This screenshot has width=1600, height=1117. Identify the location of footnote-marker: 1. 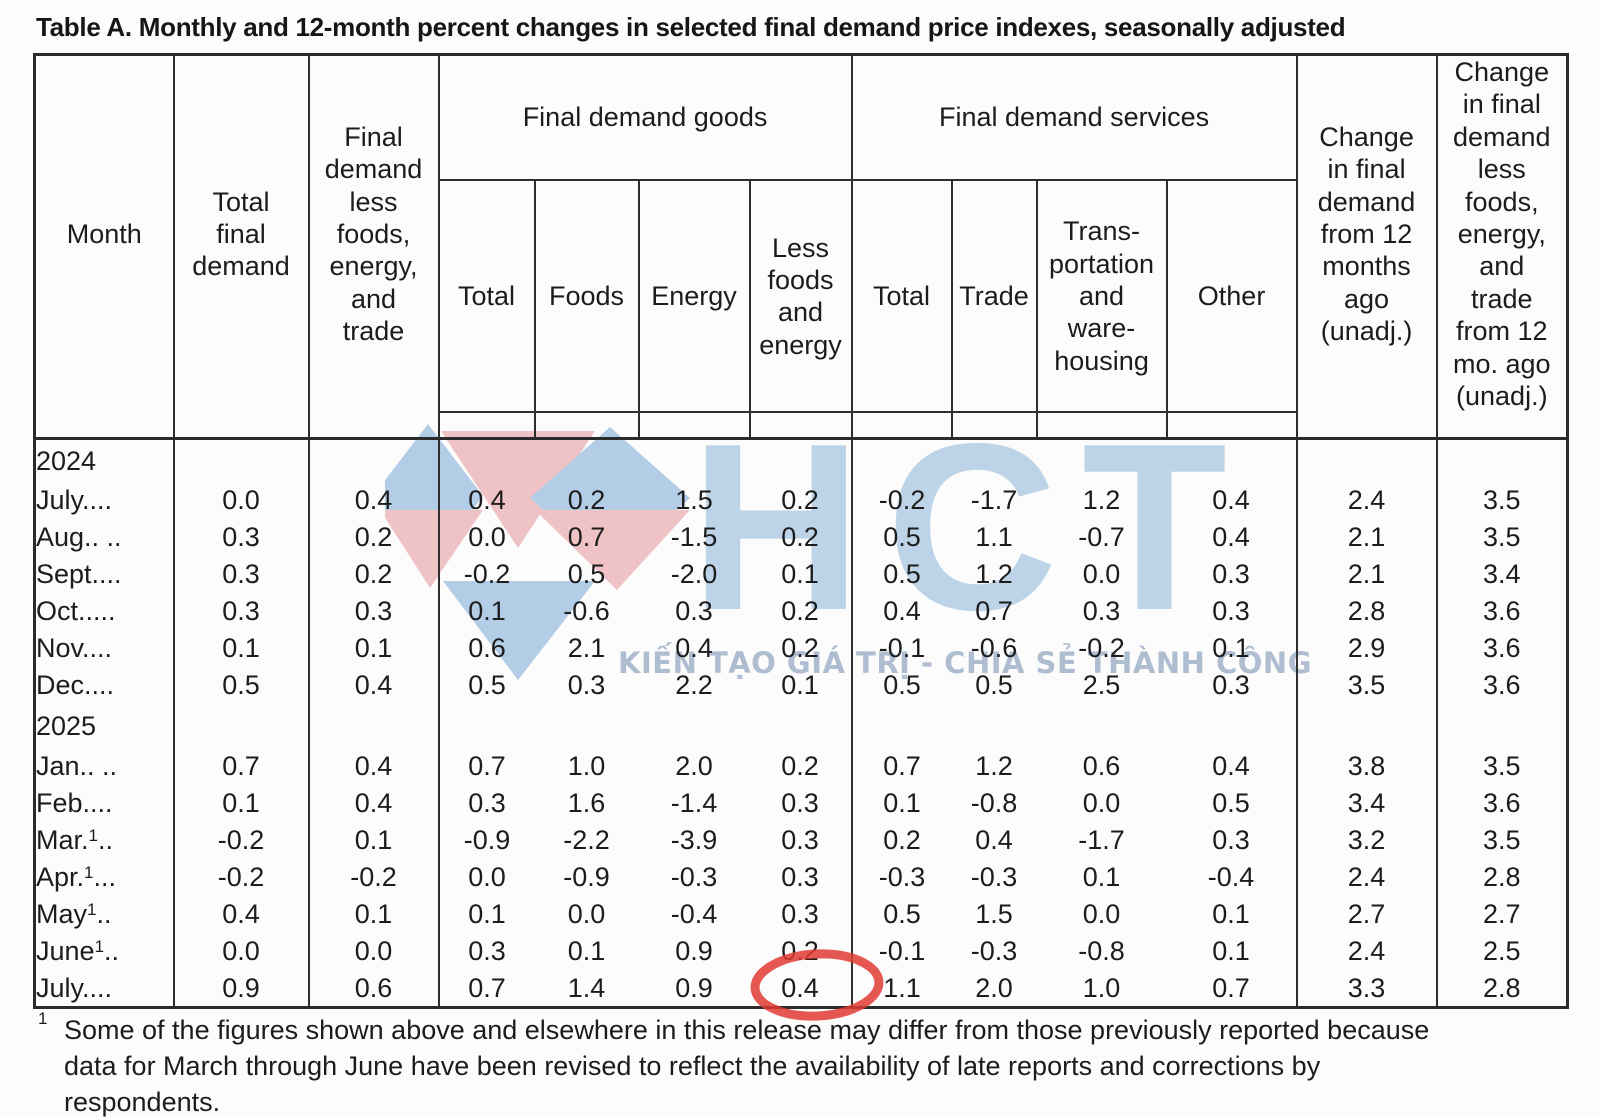
(43, 1018).